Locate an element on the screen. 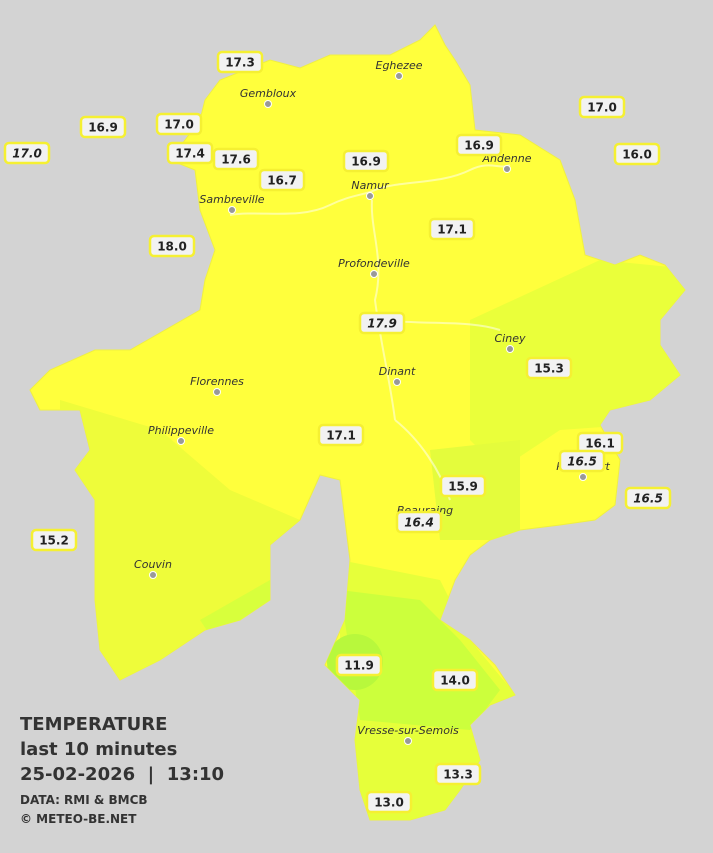 Image resolution: width=713 pixels, height=853 pixels. station-value: 16.7 is located at coordinates (282, 181).